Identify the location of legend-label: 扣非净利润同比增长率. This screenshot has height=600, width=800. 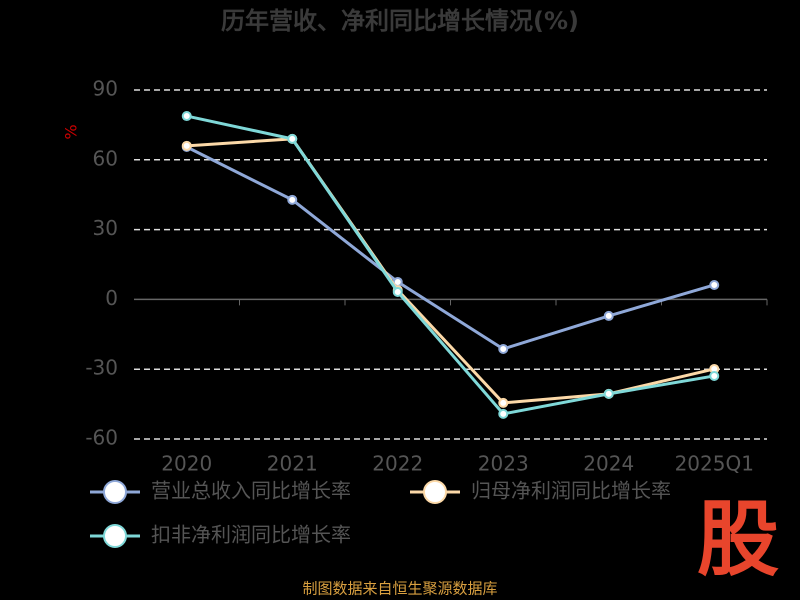
(251, 535).